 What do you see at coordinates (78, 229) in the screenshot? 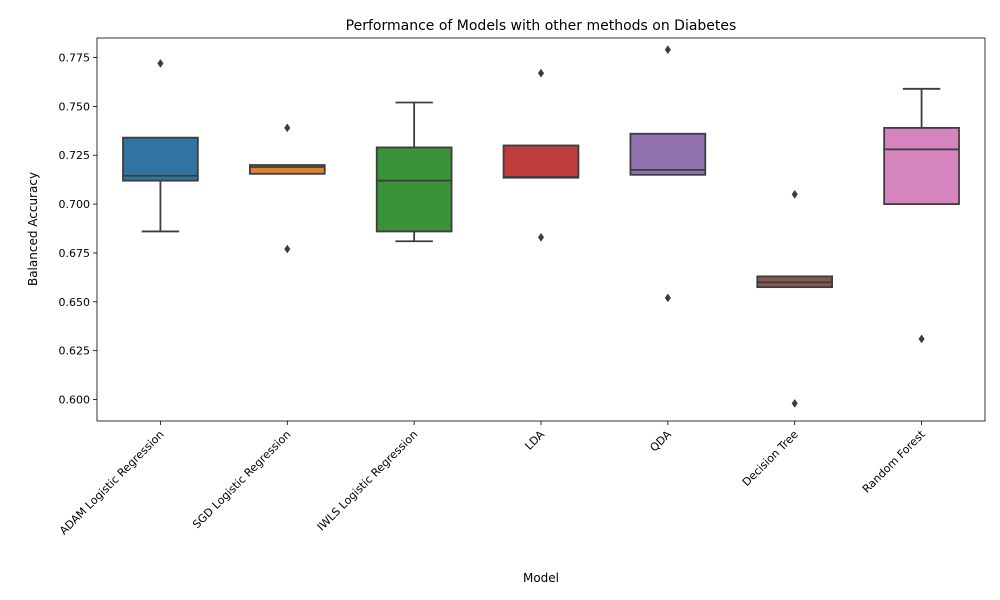
I see `y-axis: 0.600 0.625 0.650 0.675 0.700 0.725 0.750 0.775` at bounding box center [78, 229].